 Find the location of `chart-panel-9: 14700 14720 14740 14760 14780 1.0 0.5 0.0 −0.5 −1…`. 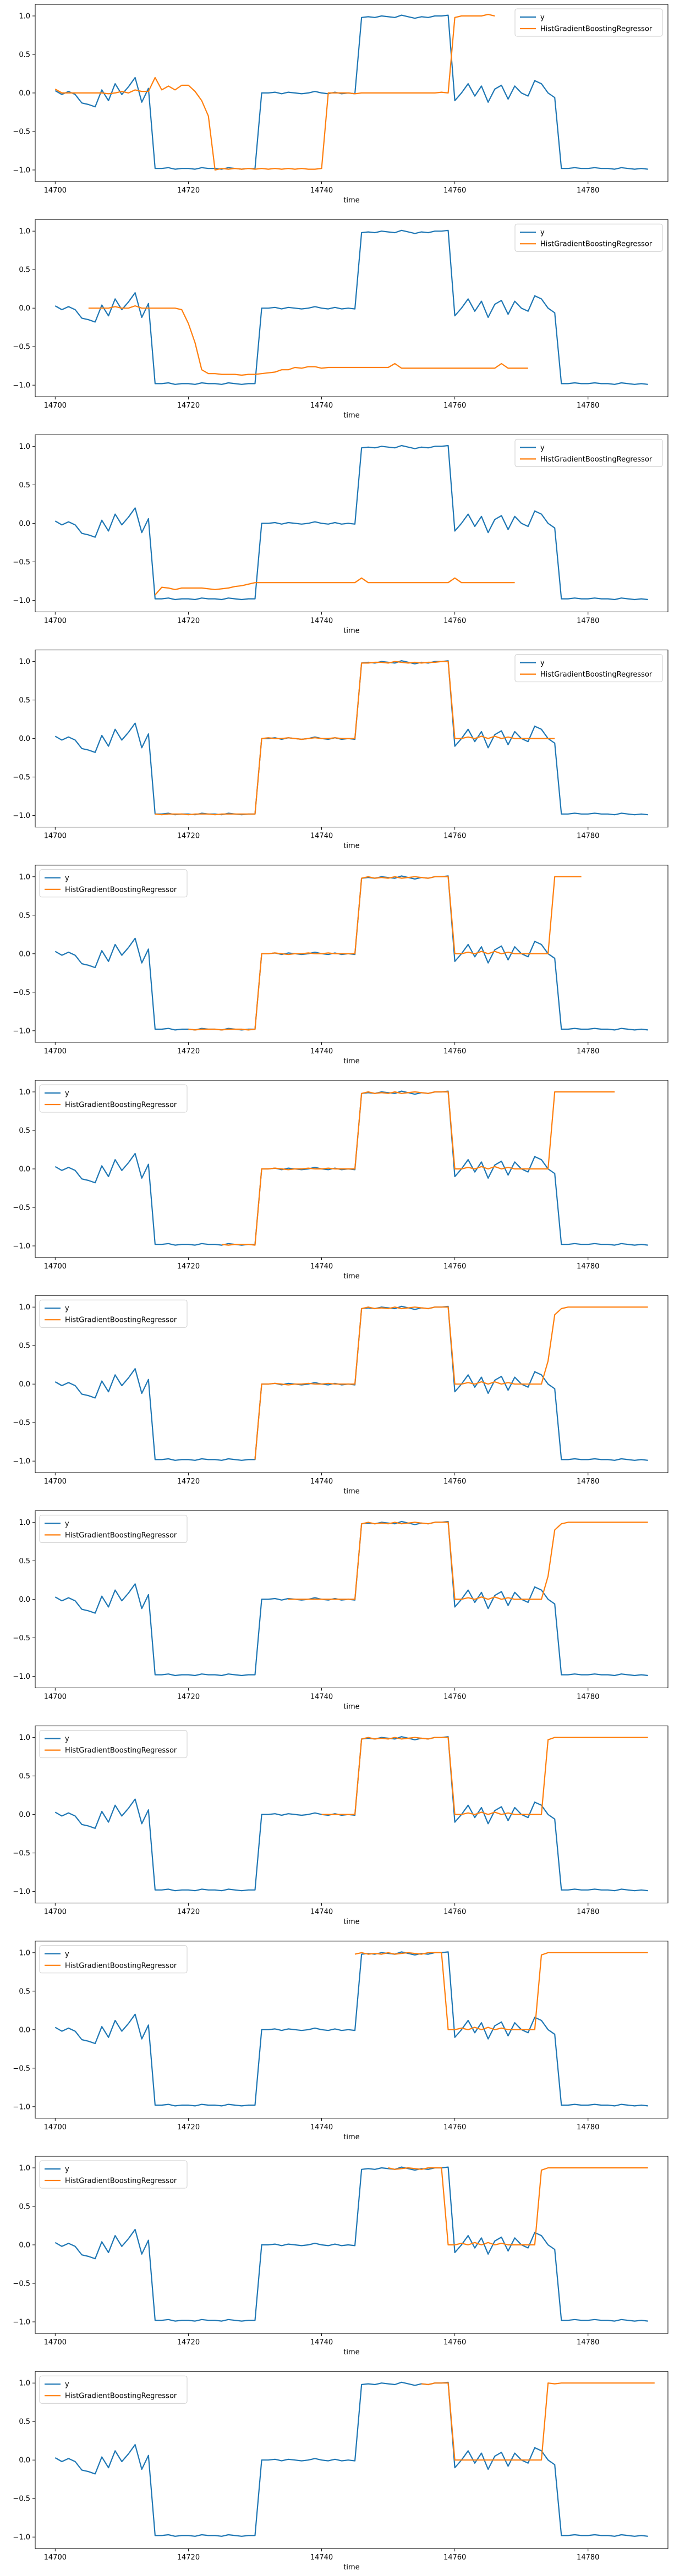

chart-panel-9: 14700 14720 14740 14760 14780 1.0 0.5 0.0 −0.5 −1… is located at coordinates (340, 1826).